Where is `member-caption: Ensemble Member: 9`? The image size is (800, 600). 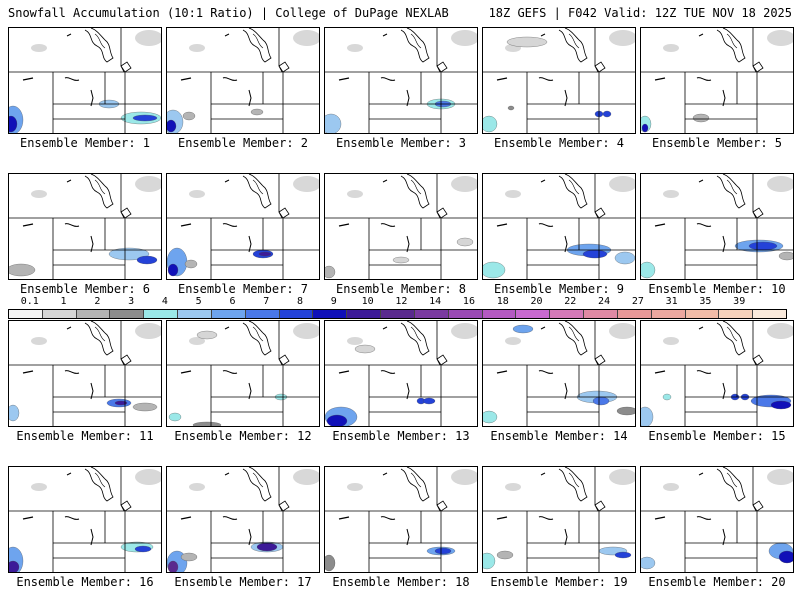 member-caption: Ensemble Member: 9 is located at coordinates (559, 289).